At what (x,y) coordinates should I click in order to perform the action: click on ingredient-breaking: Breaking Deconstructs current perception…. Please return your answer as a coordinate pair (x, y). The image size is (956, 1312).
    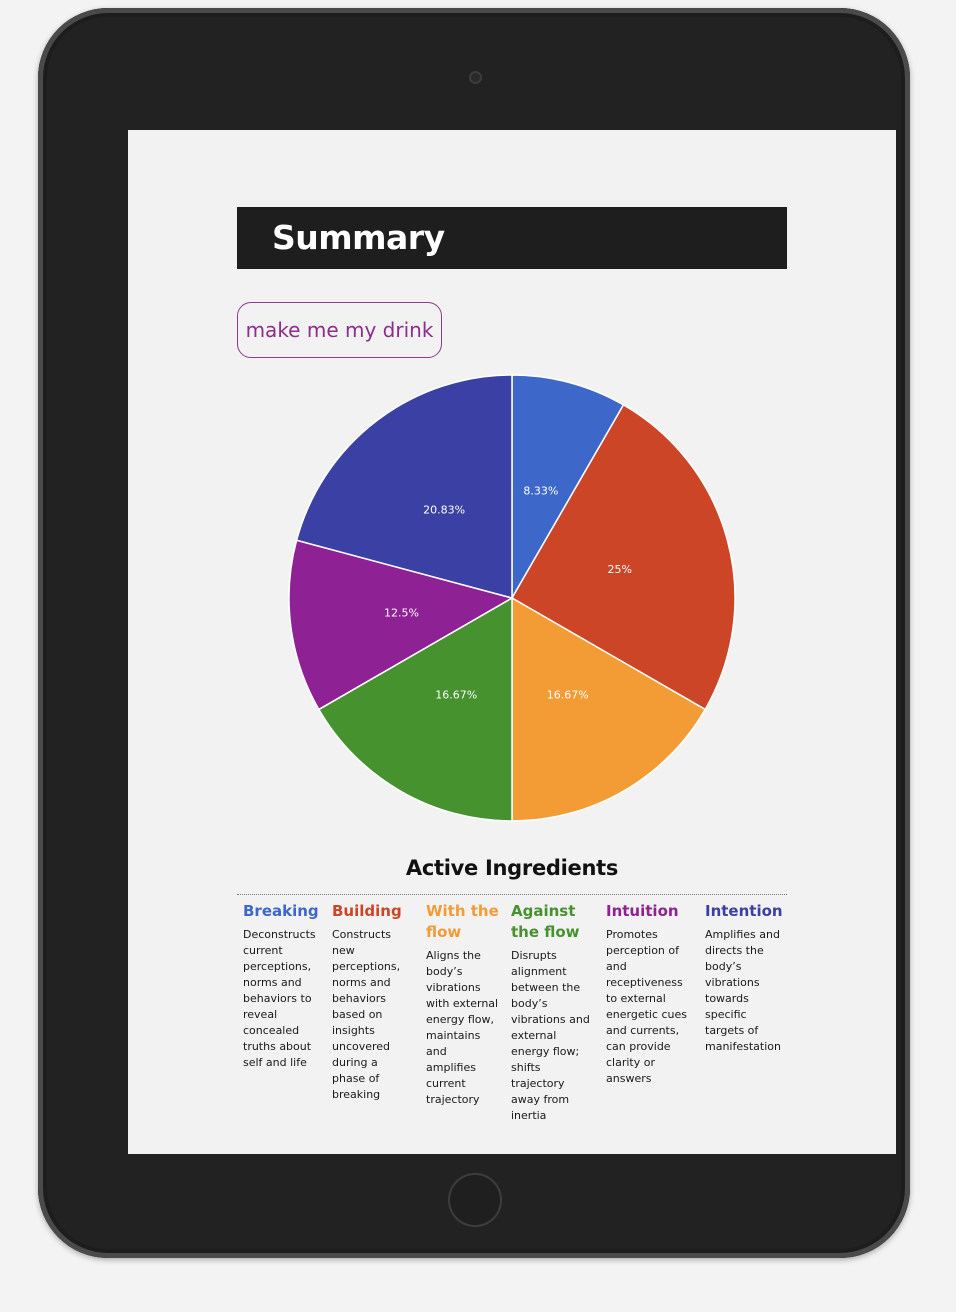
    Looking at the image, I should click on (281, 1009).